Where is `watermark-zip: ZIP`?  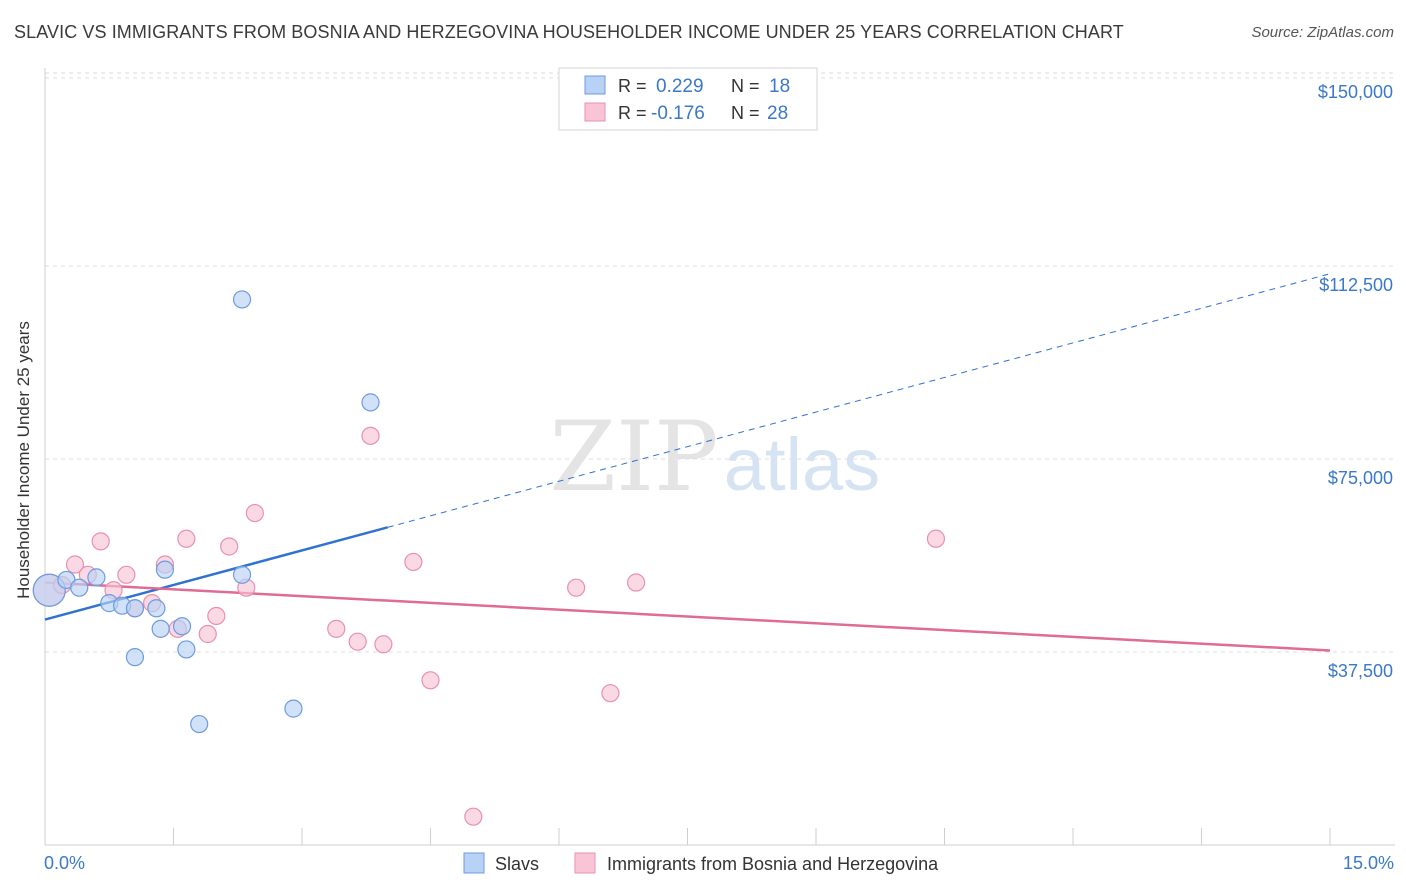 watermark-zip: ZIP is located at coordinates (633, 457).